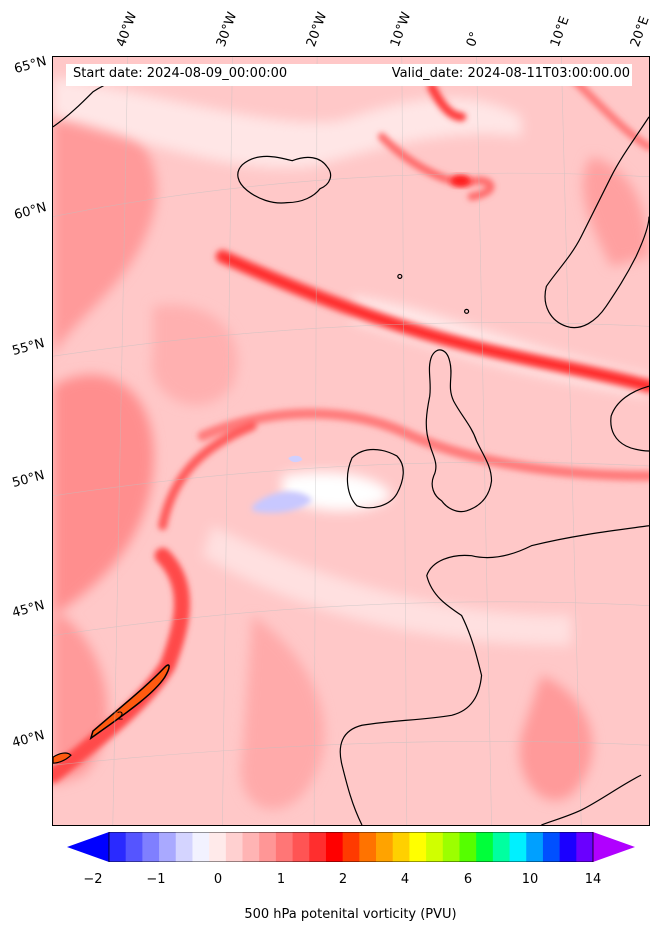 Image resolution: width=659 pixels, height=936 pixels. Describe the element at coordinates (88, 847) in the screenshot. I see `colorbar-min-extension` at that location.